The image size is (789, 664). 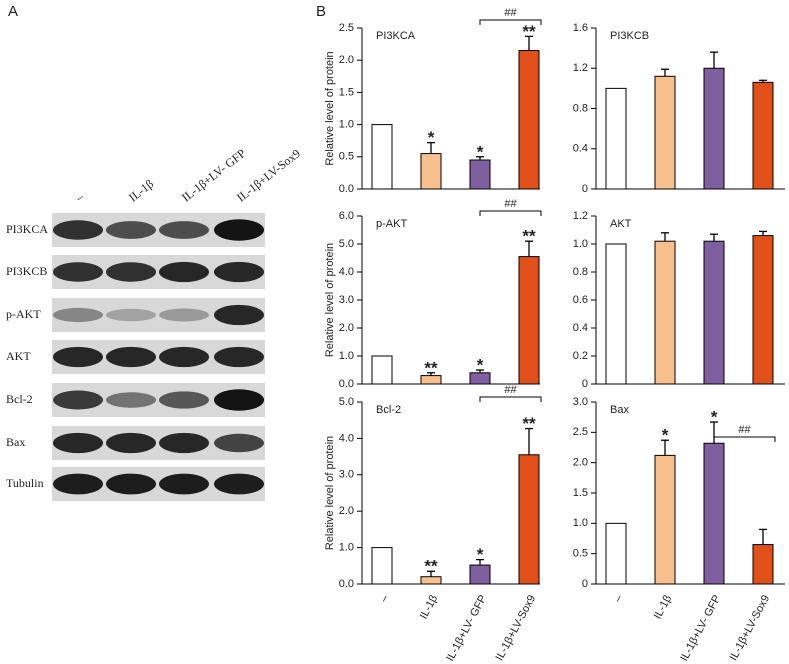 What do you see at coordinates (23, 314) in the screenshot?
I see `row-label: p-AKT` at bounding box center [23, 314].